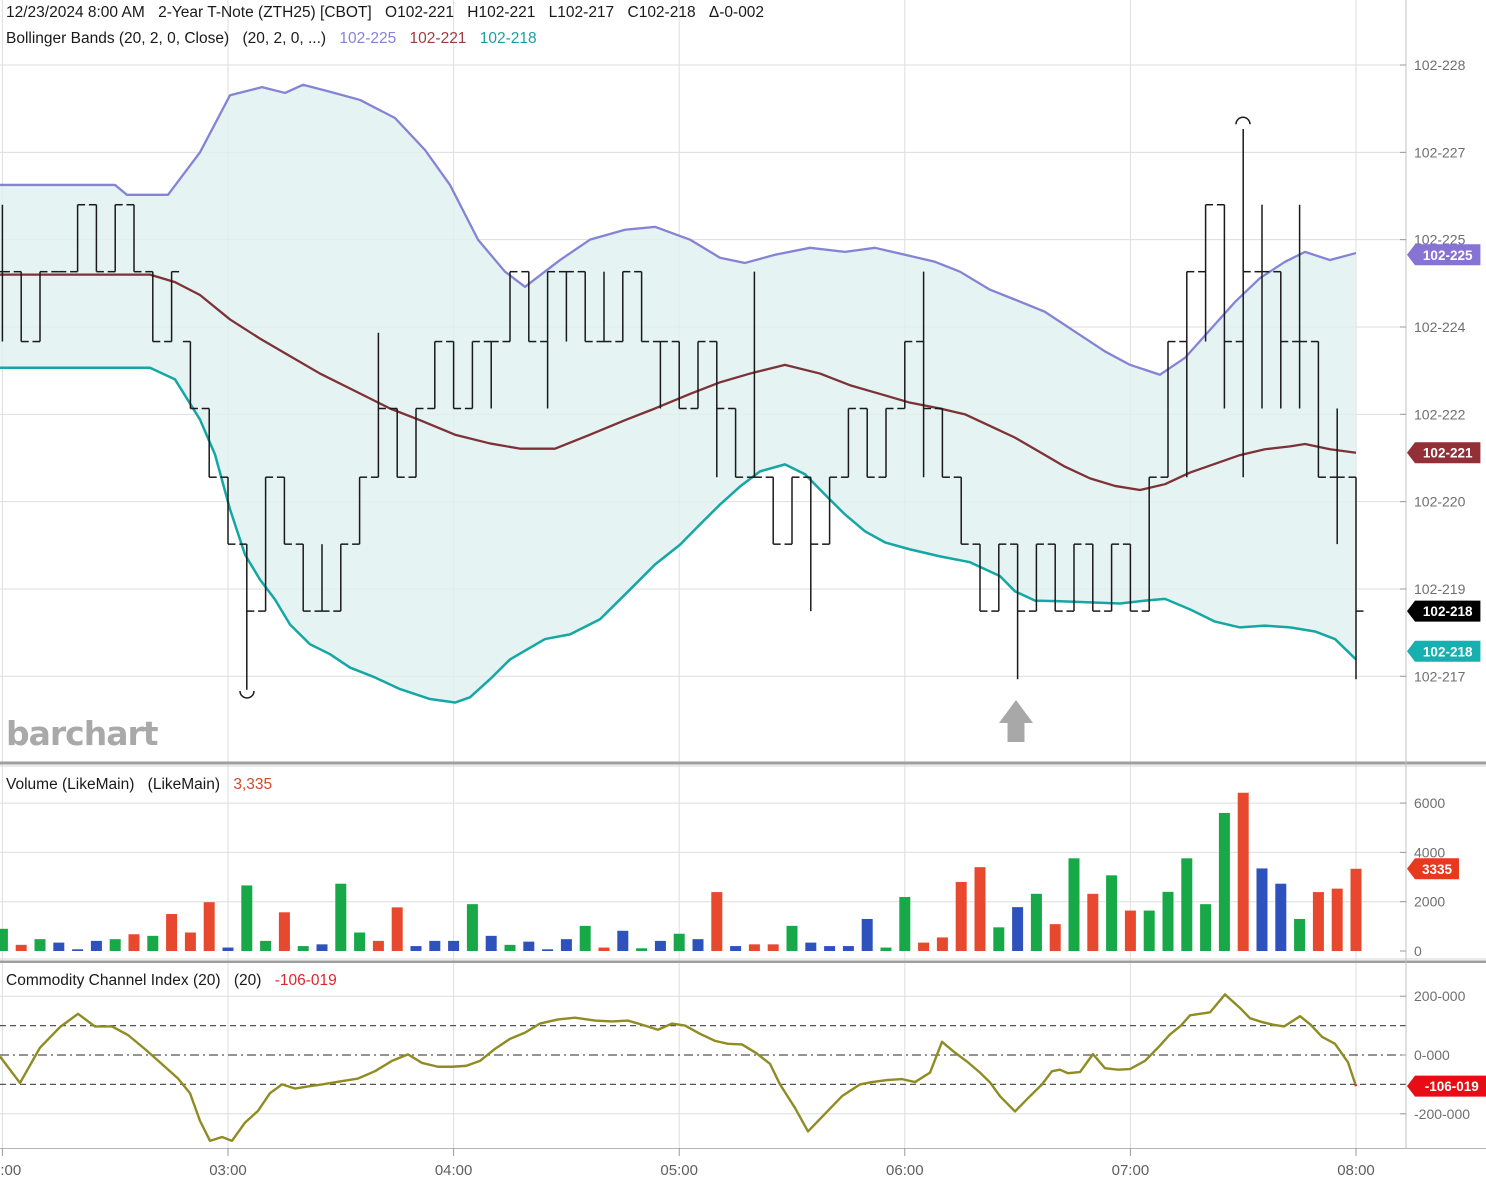  What do you see at coordinates (1448, 651) in the screenshot?
I see `price-badge-label: 102-218` at bounding box center [1448, 651].